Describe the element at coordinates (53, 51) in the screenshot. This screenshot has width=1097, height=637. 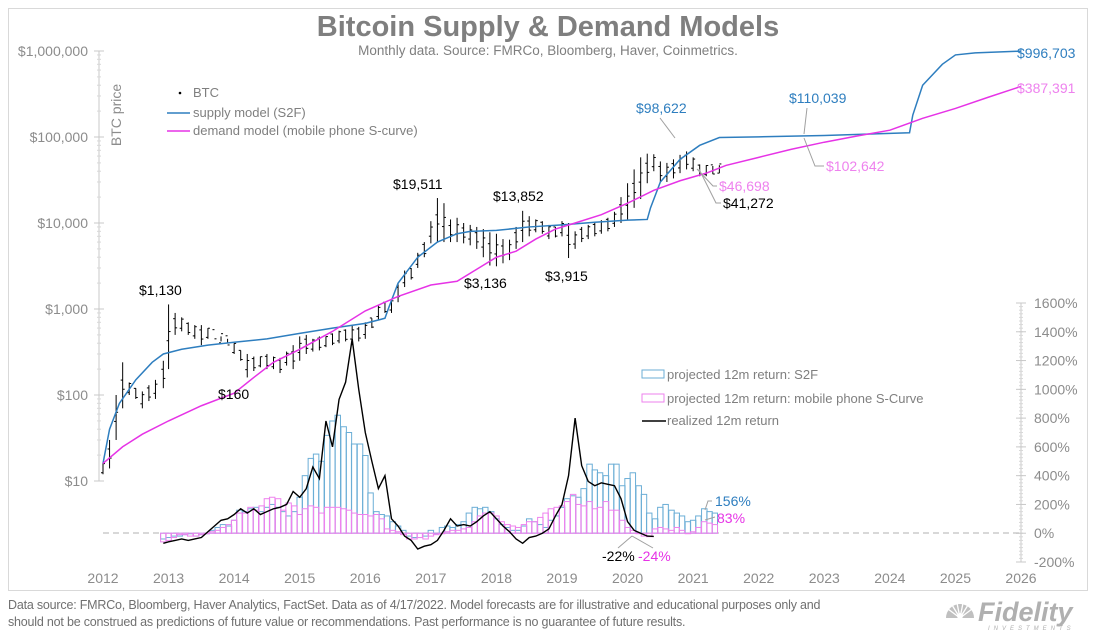
I see `left-axis-tick-label: $1,000,000` at that location.